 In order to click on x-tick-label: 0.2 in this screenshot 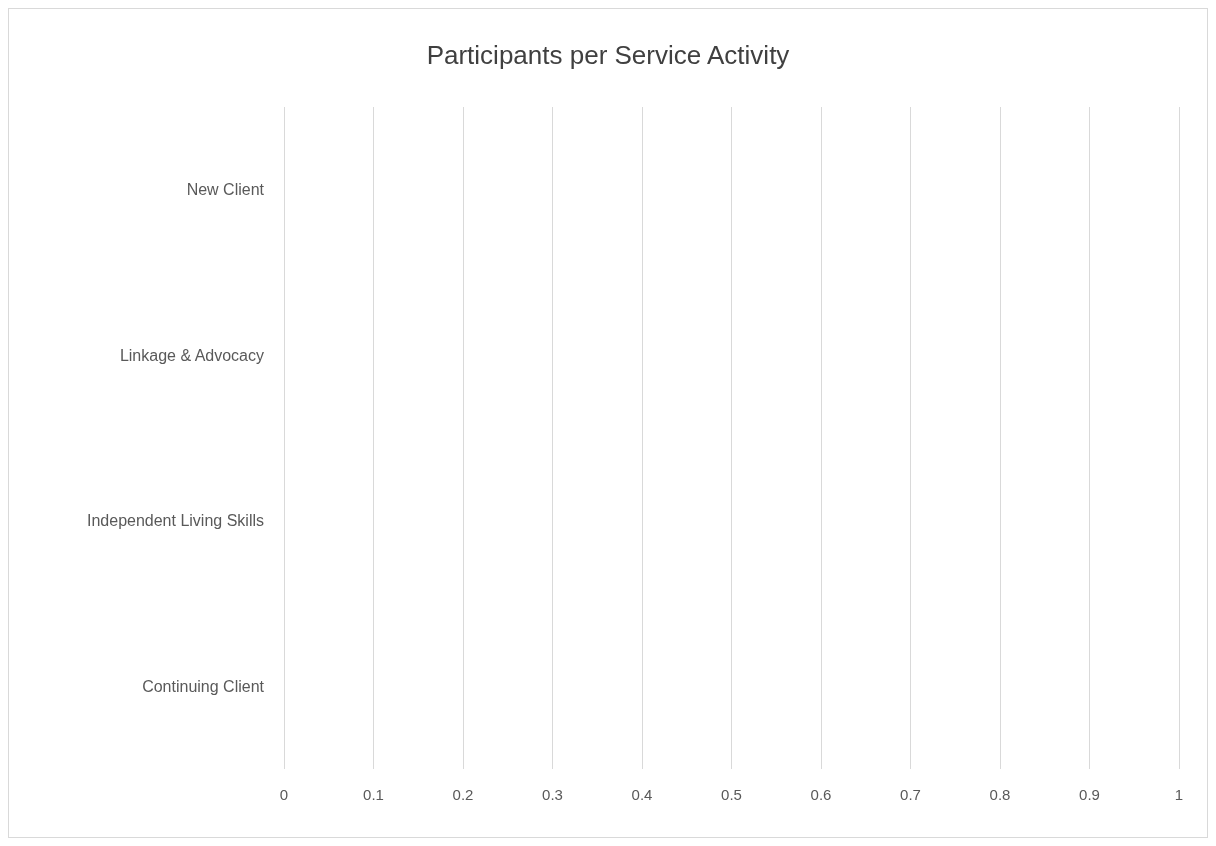, I will do `click(463, 794)`.